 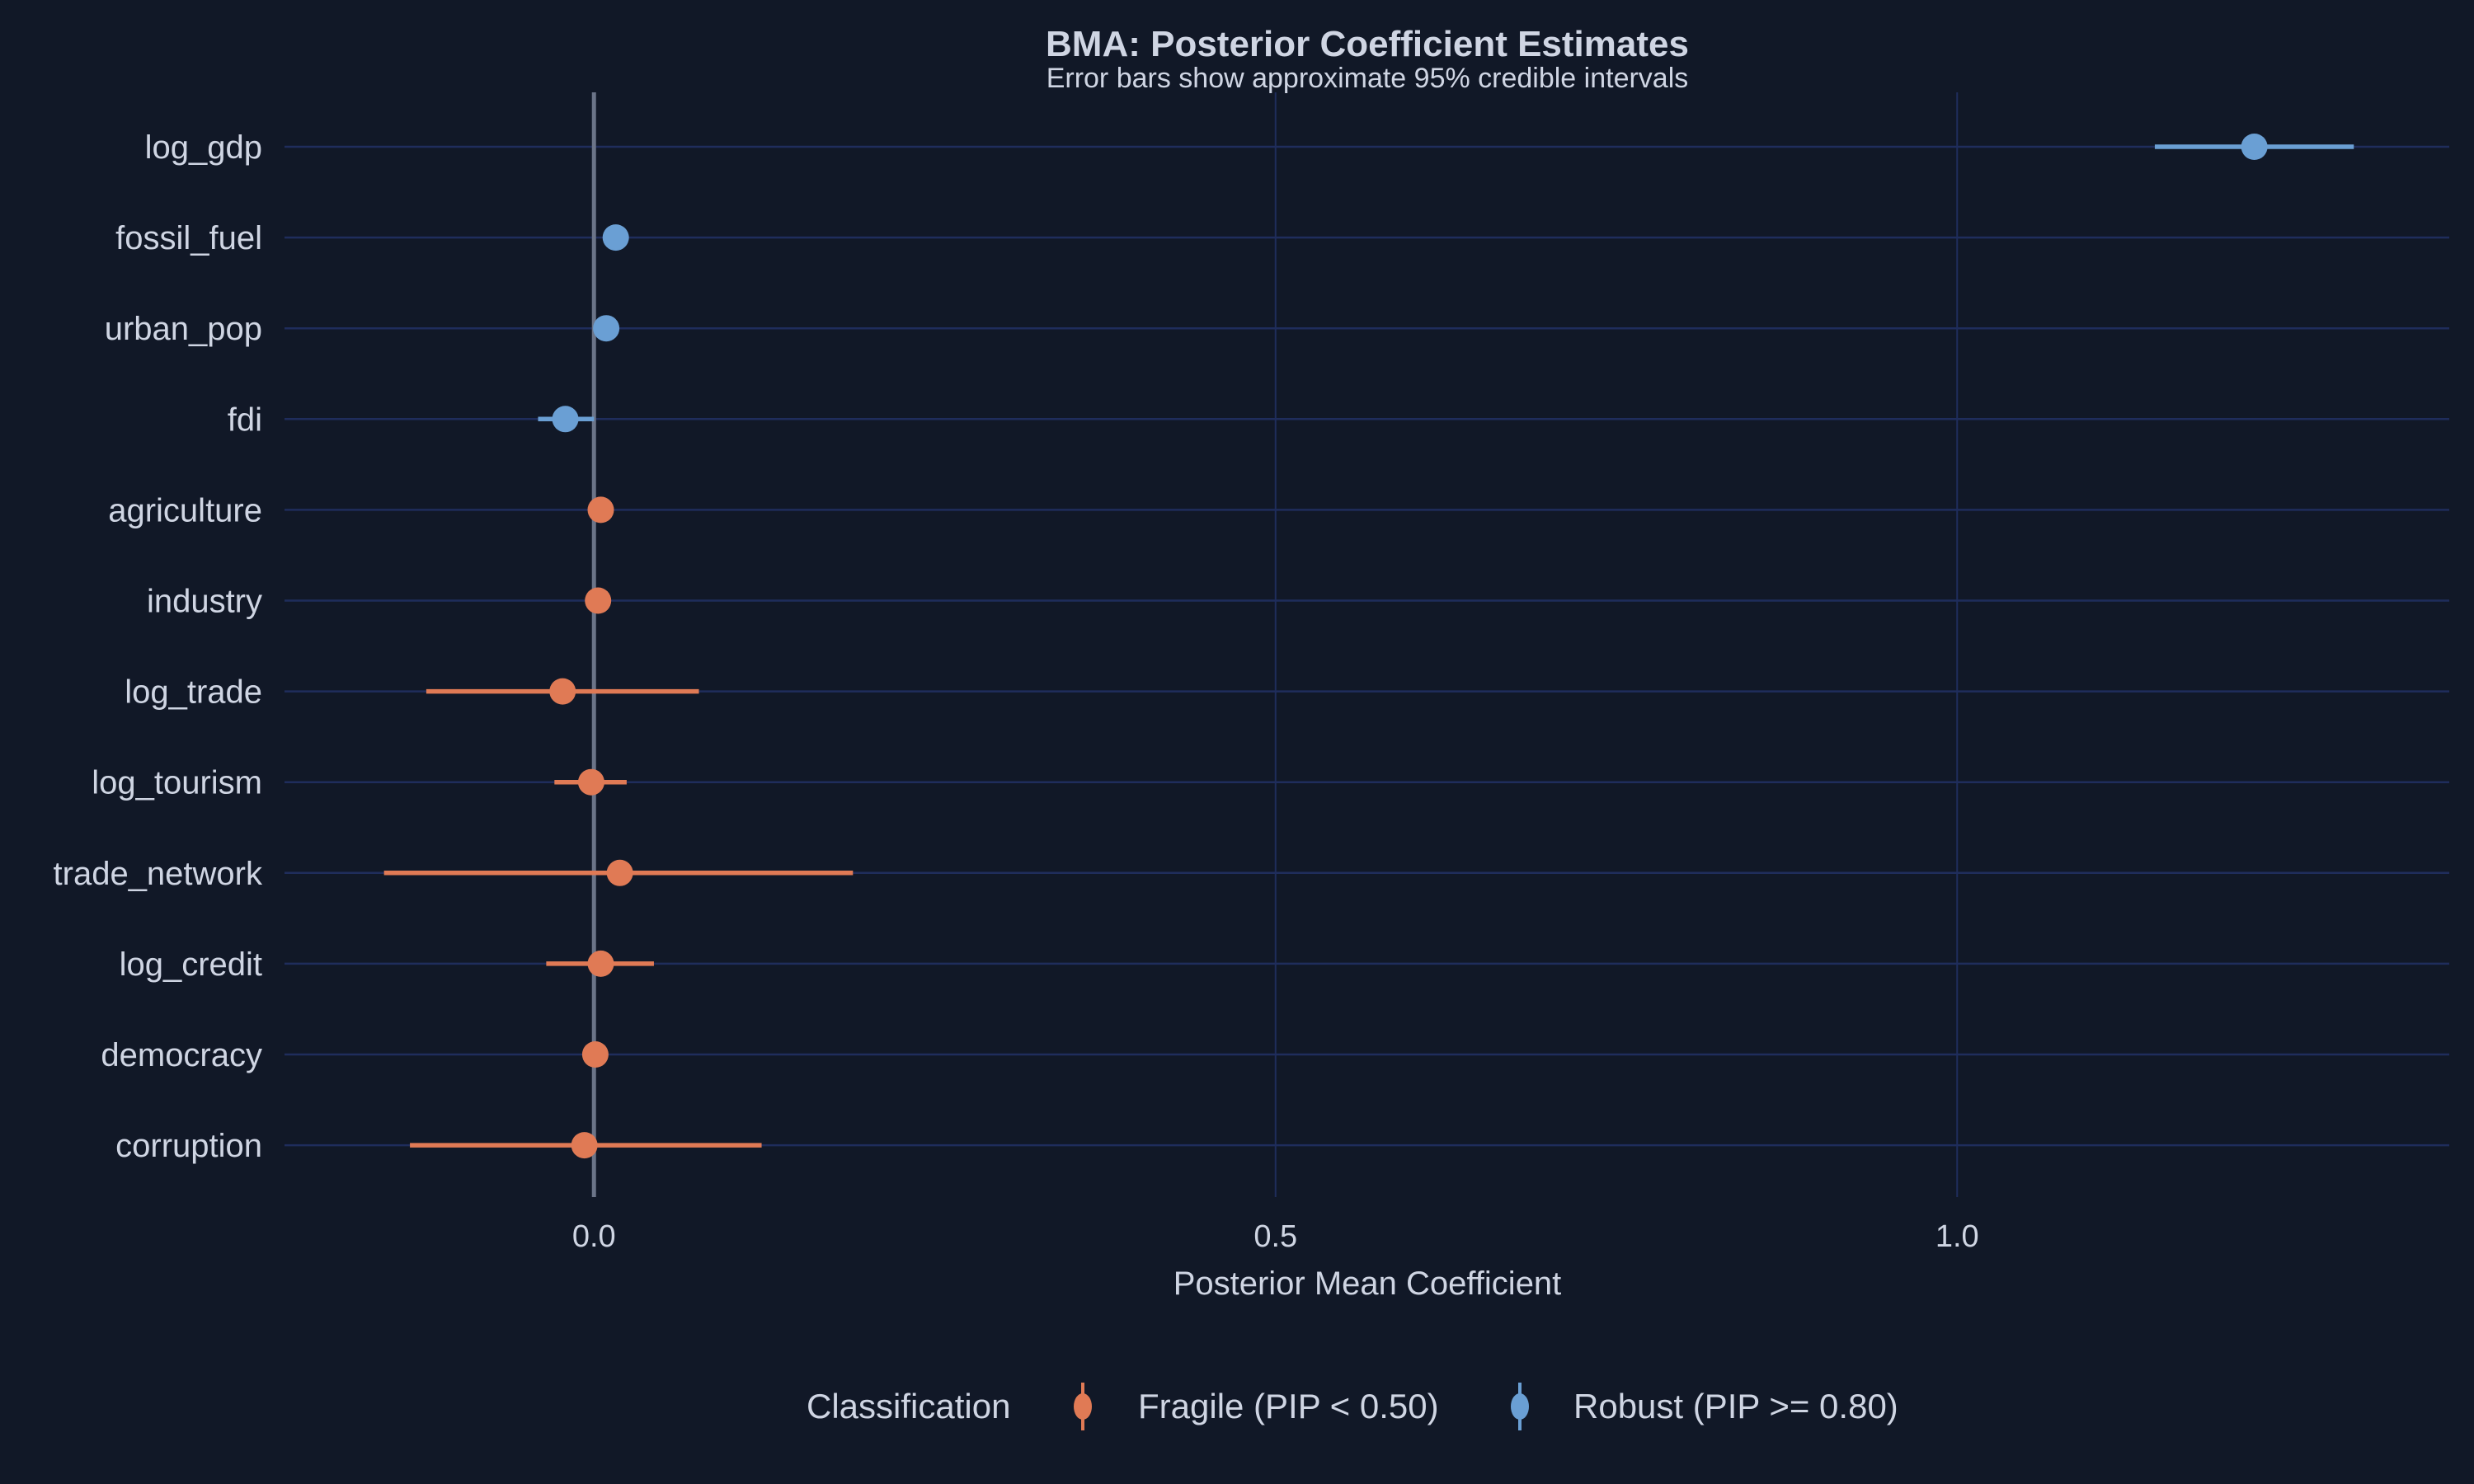 I want to click on y-tick-label: fdi, so click(x=245, y=420).